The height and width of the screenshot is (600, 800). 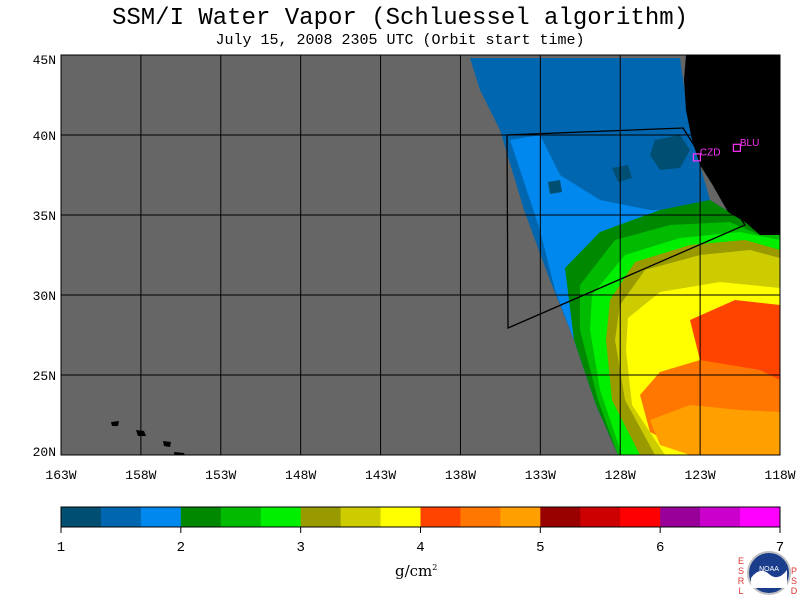 I want to click on lon-tick-label: 163W, so click(x=60, y=475).